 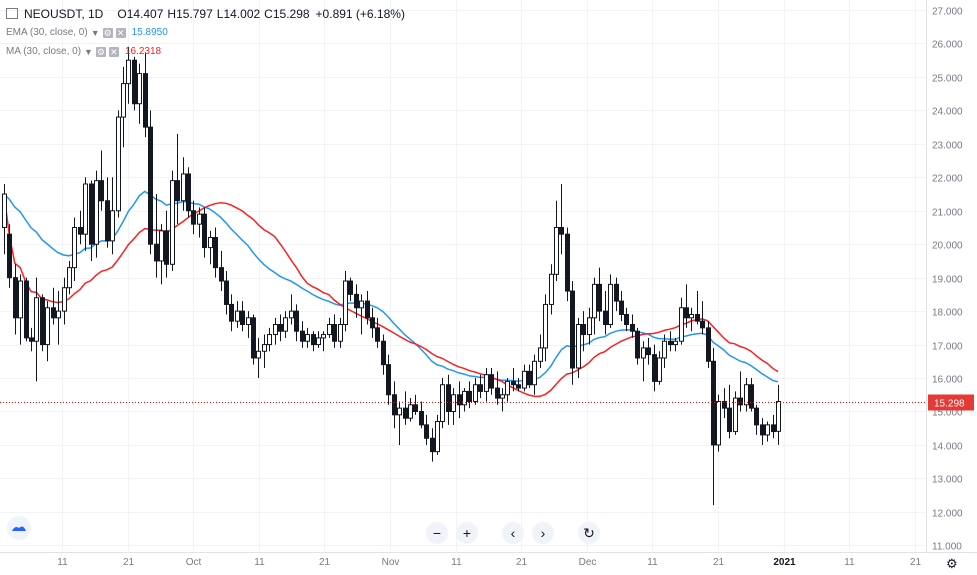 What do you see at coordinates (64, 13) in the screenshot?
I see `symbol-label: NEOUSDT, 1D` at bounding box center [64, 13].